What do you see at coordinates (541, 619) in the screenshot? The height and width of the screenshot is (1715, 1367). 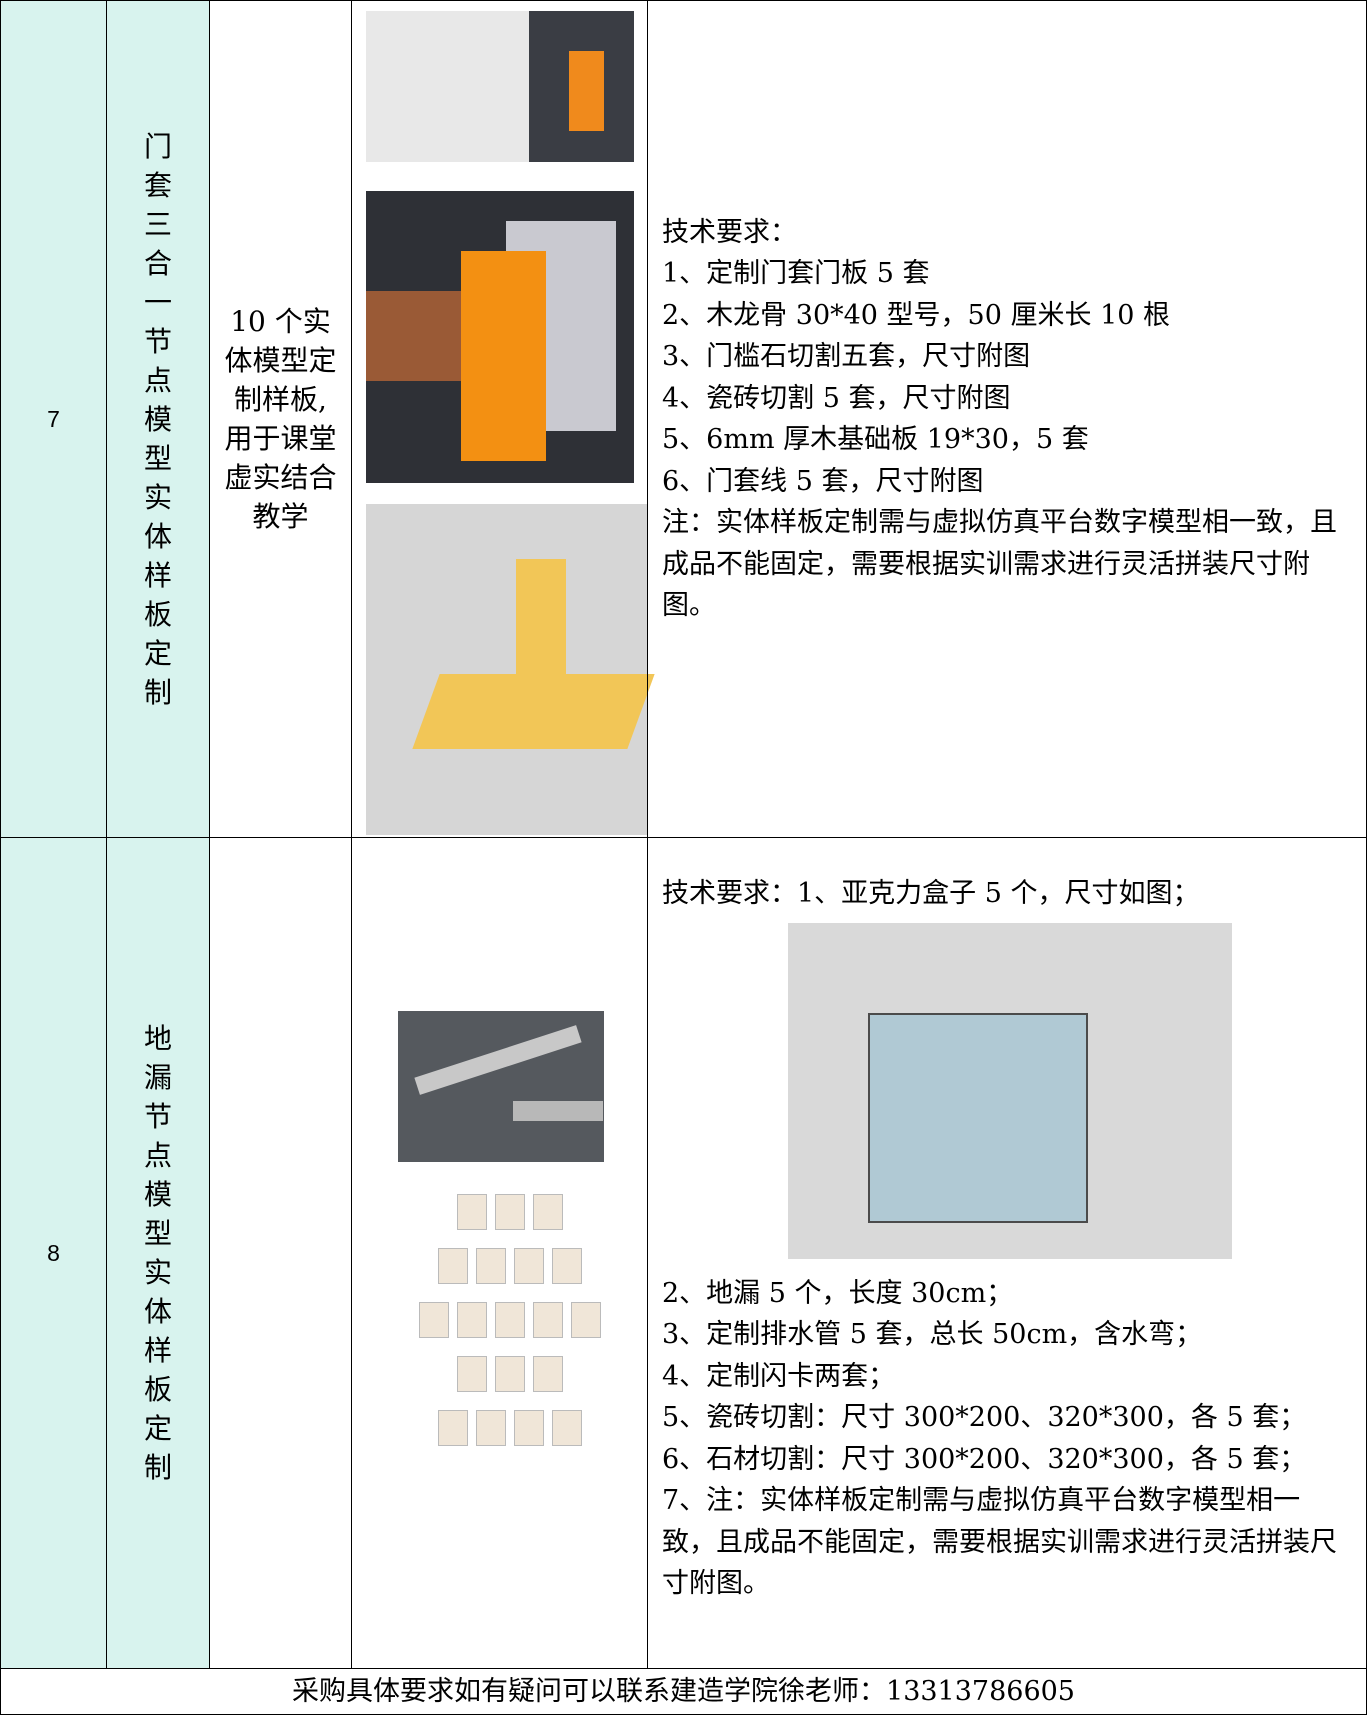 I see `wall-block` at bounding box center [541, 619].